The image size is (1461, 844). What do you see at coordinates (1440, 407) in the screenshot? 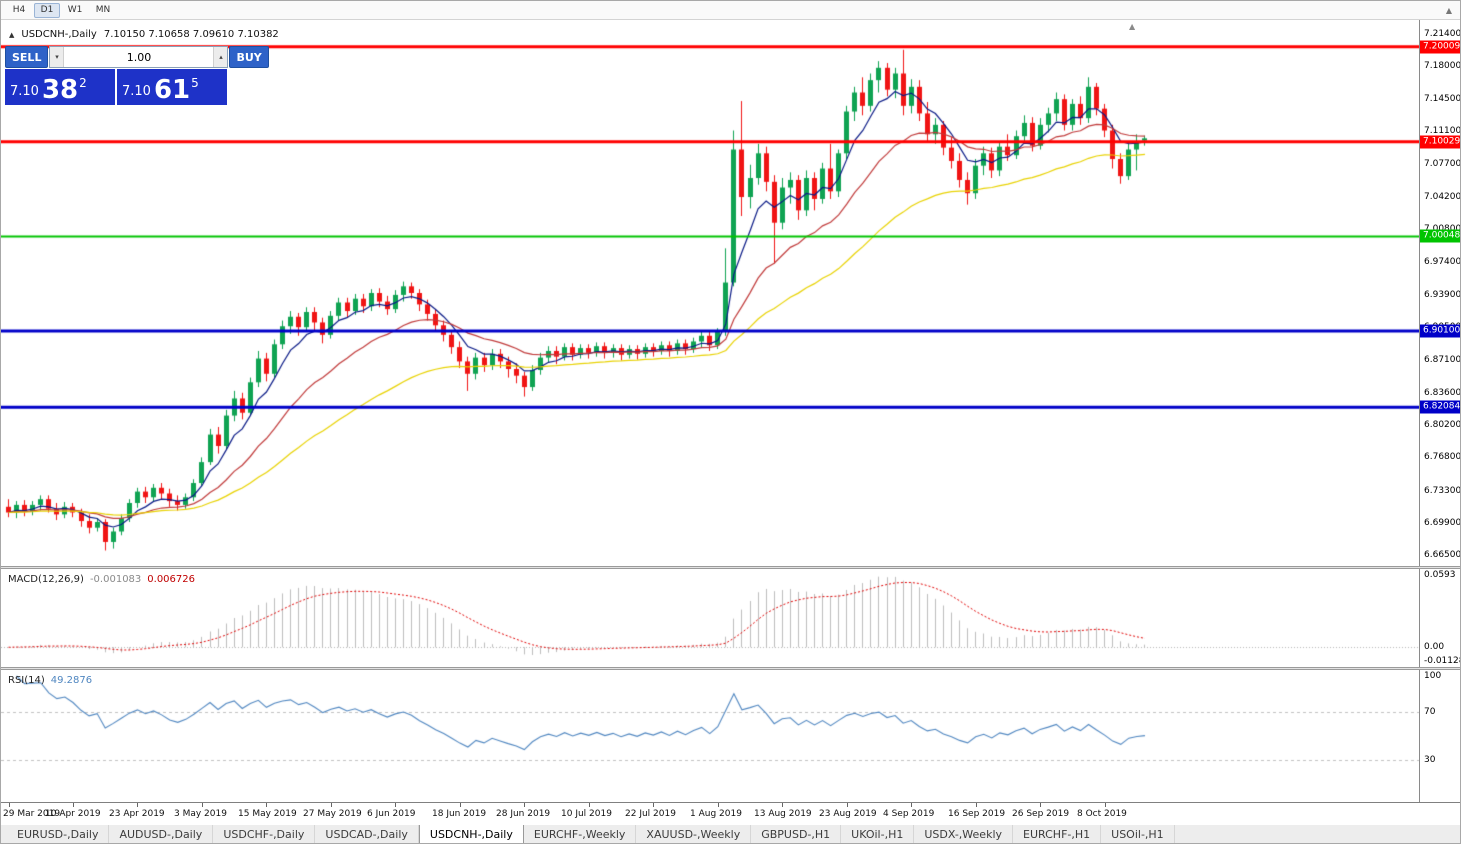
I see `price-line-badge: 6.82084` at bounding box center [1440, 407].